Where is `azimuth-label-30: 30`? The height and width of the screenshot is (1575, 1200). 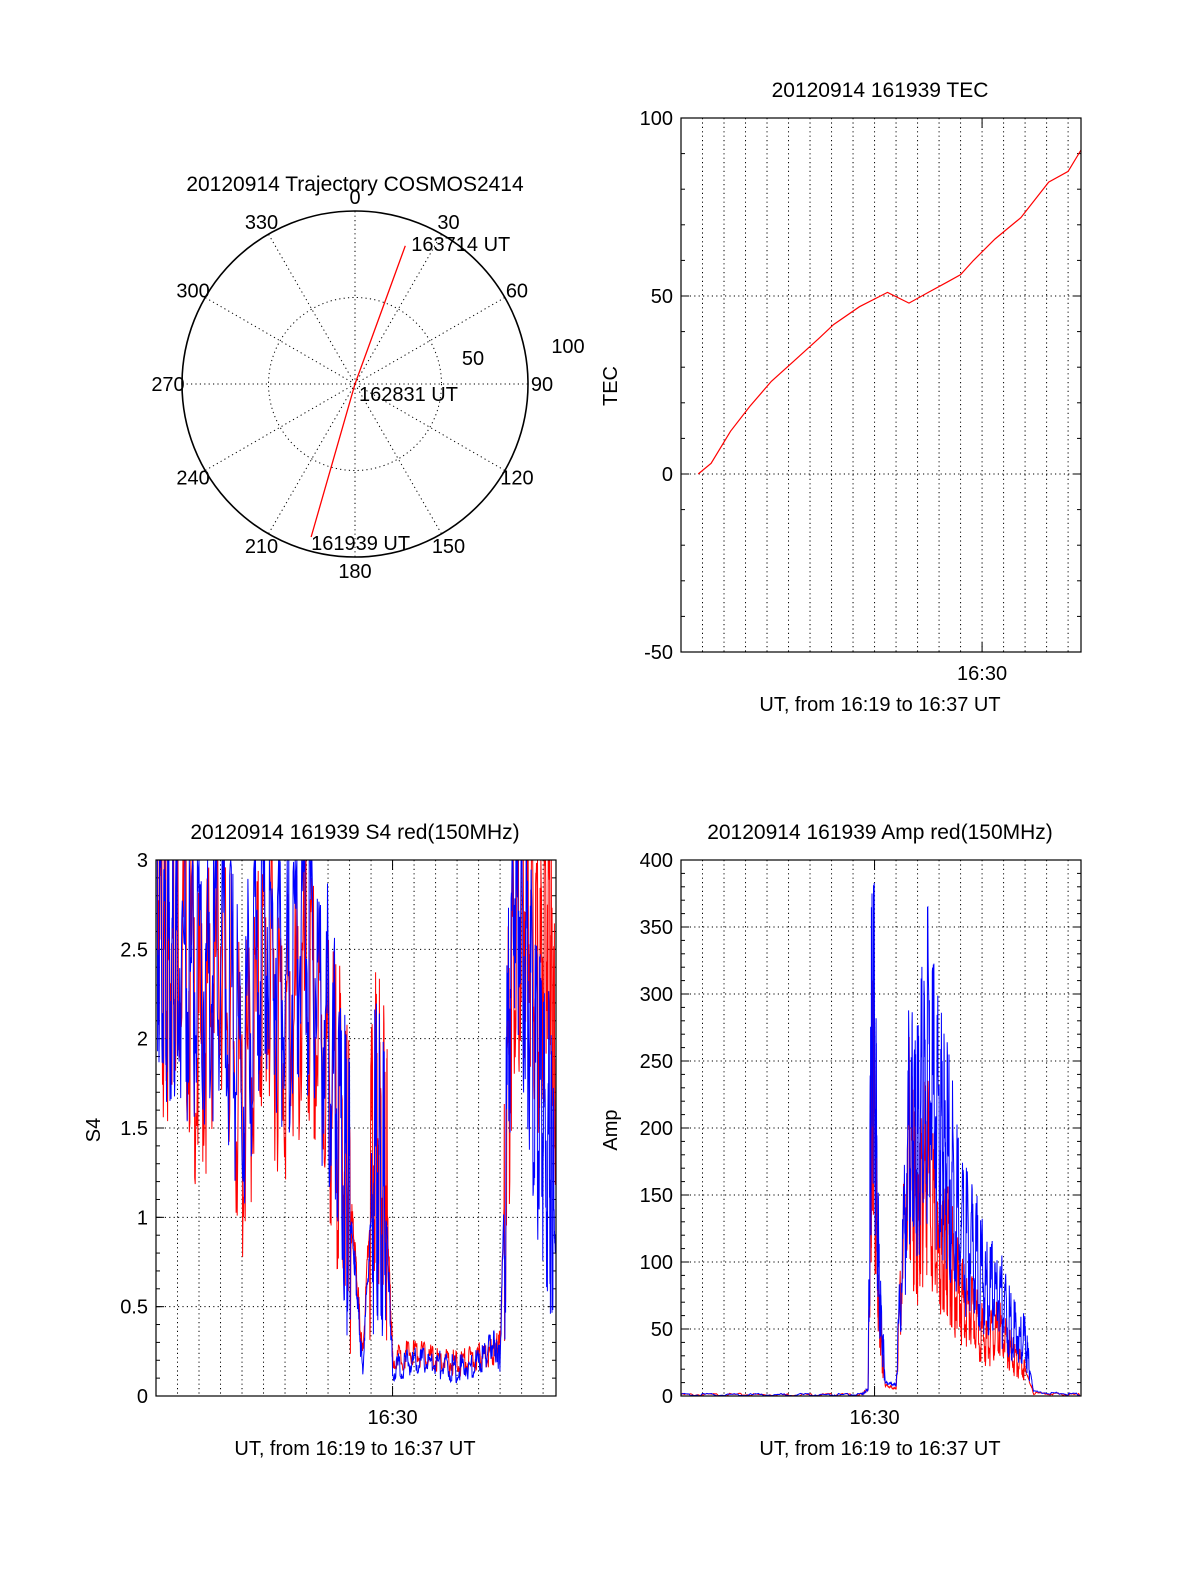
azimuth-label-30: 30 is located at coordinates (448, 223).